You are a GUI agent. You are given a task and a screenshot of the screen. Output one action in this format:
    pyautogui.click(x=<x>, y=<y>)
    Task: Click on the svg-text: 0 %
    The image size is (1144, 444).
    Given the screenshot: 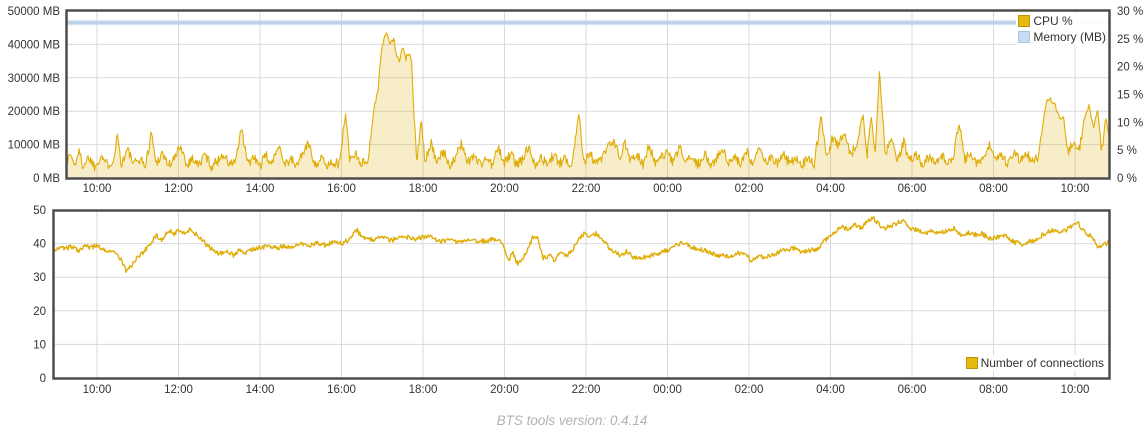 What is the action you would take?
    pyautogui.click(x=1127, y=179)
    